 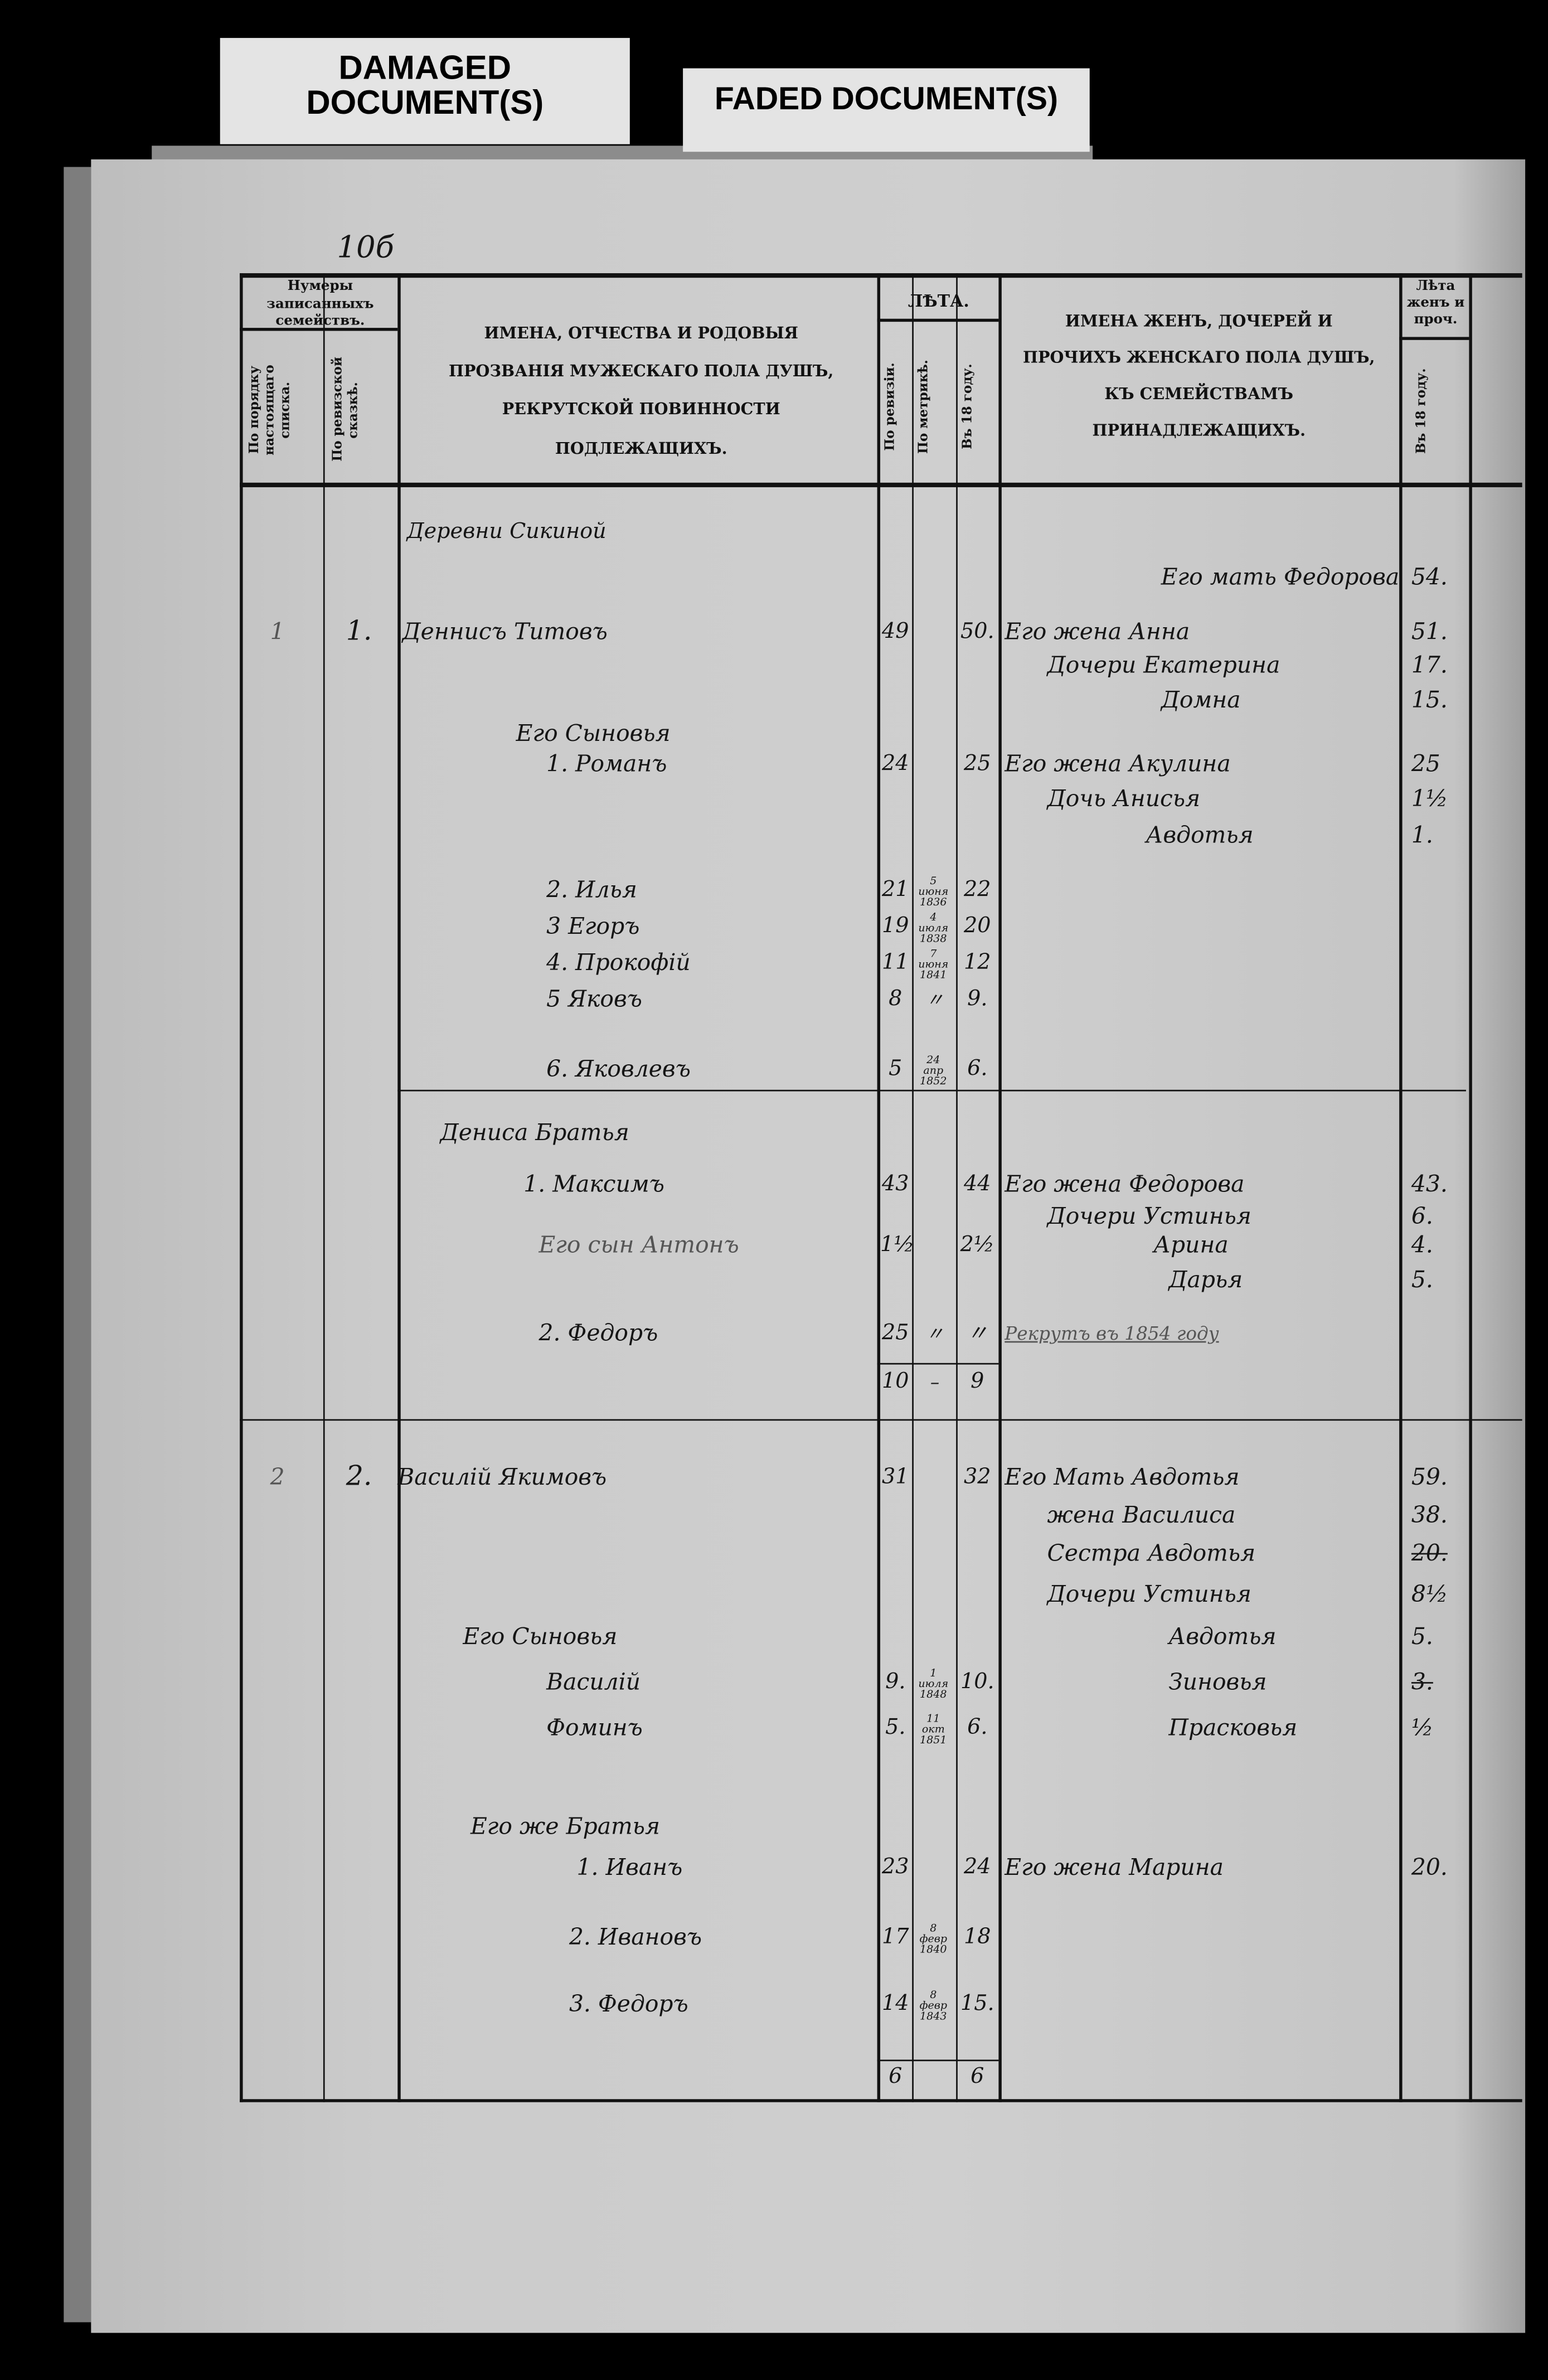 What do you see at coordinates (1429, 700) in the screenshot?
I see `female-age: 15.` at bounding box center [1429, 700].